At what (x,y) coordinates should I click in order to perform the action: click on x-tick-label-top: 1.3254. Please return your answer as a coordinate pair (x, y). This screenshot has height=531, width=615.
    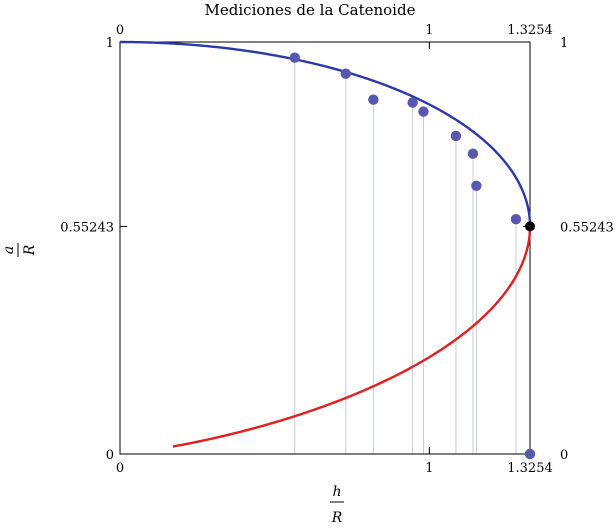
    Looking at the image, I should click on (530, 30).